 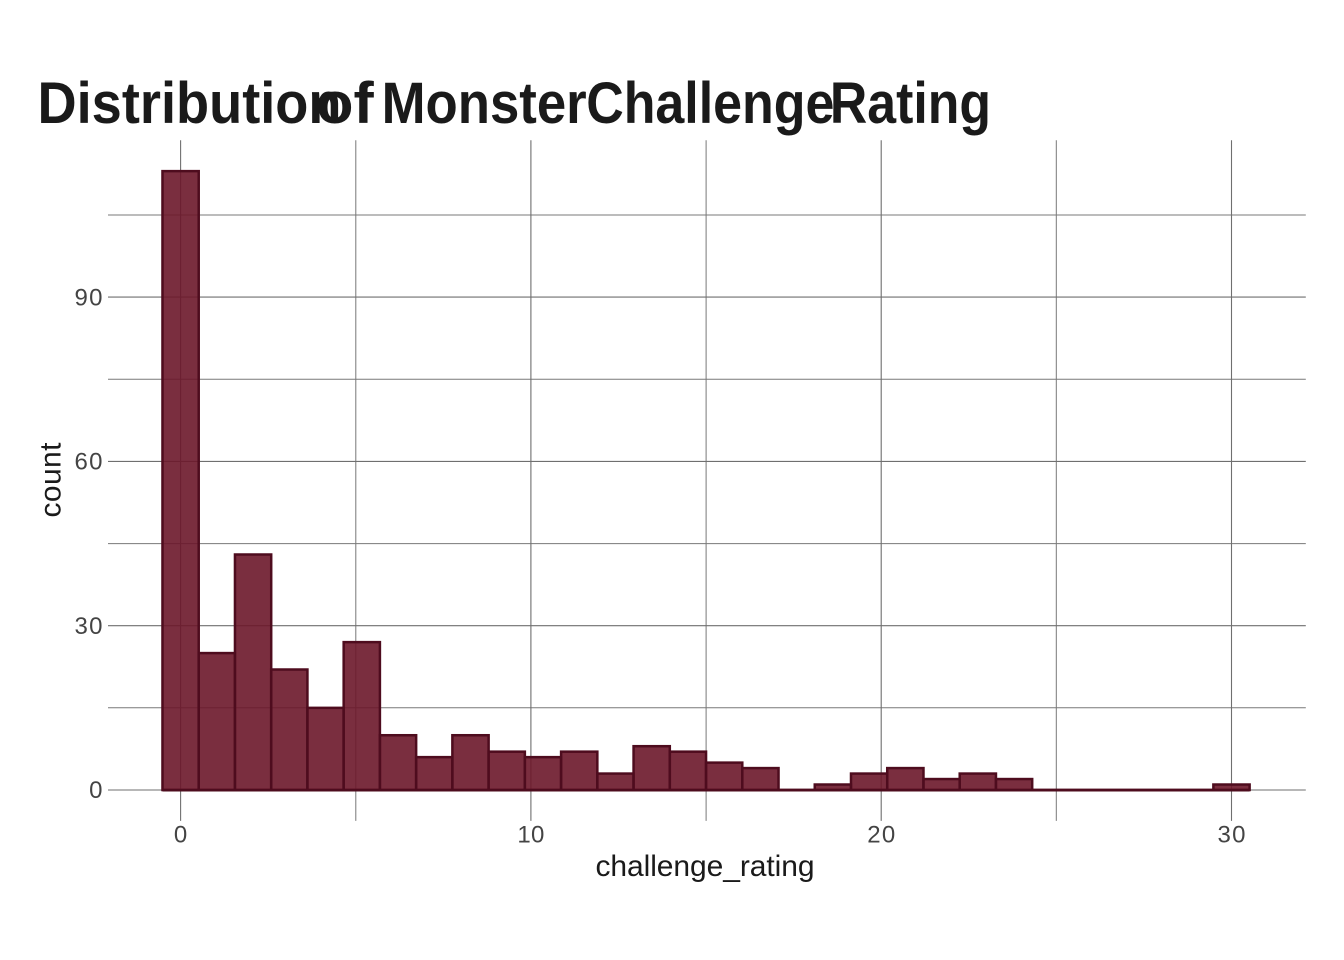 What do you see at coordinates (910, 103) in the screenshot?
I see `svg-text: Rating` at bounding box center [910, 103].